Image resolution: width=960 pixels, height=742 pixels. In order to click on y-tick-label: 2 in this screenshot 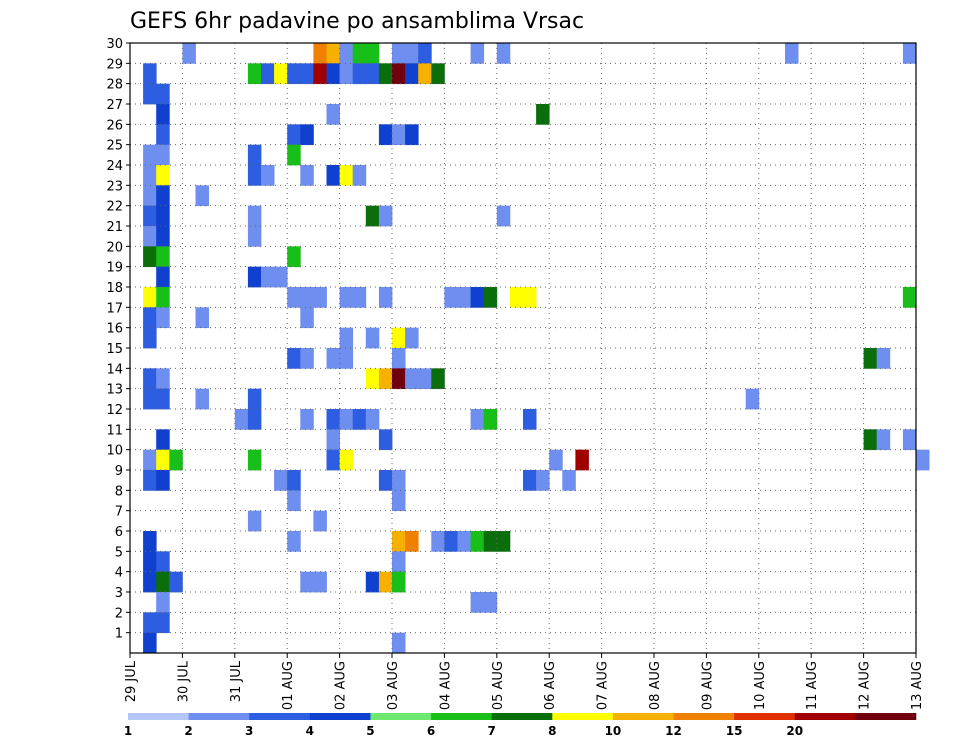, I will do `click(119, 613)`.